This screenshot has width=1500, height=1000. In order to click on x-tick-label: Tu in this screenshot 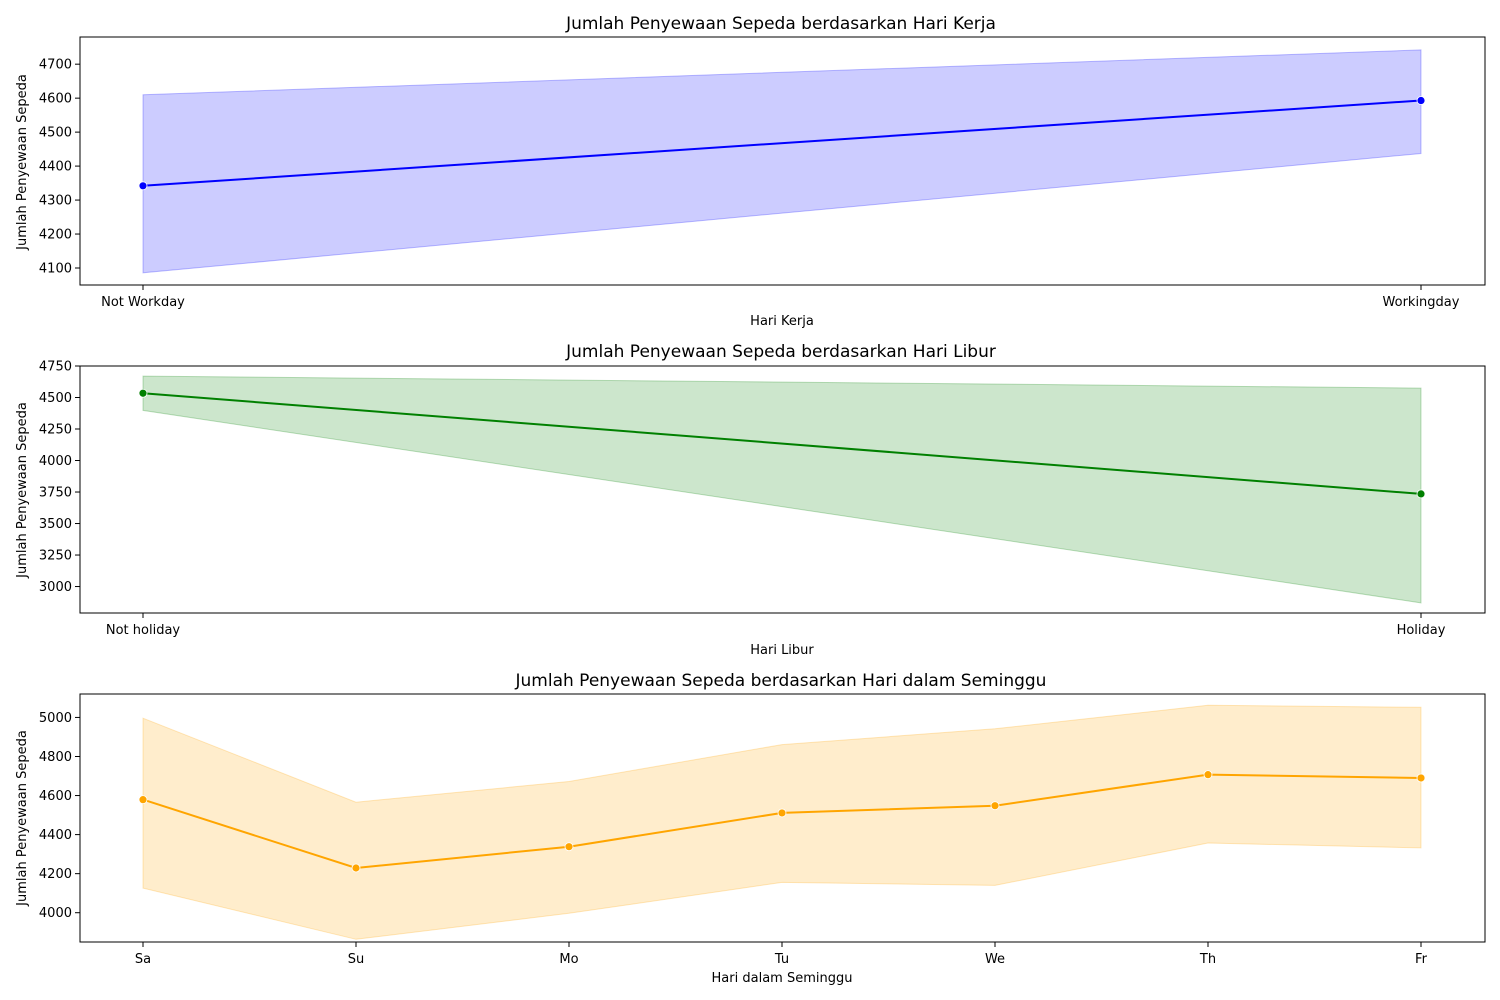, I will do `click(781, 959)`.